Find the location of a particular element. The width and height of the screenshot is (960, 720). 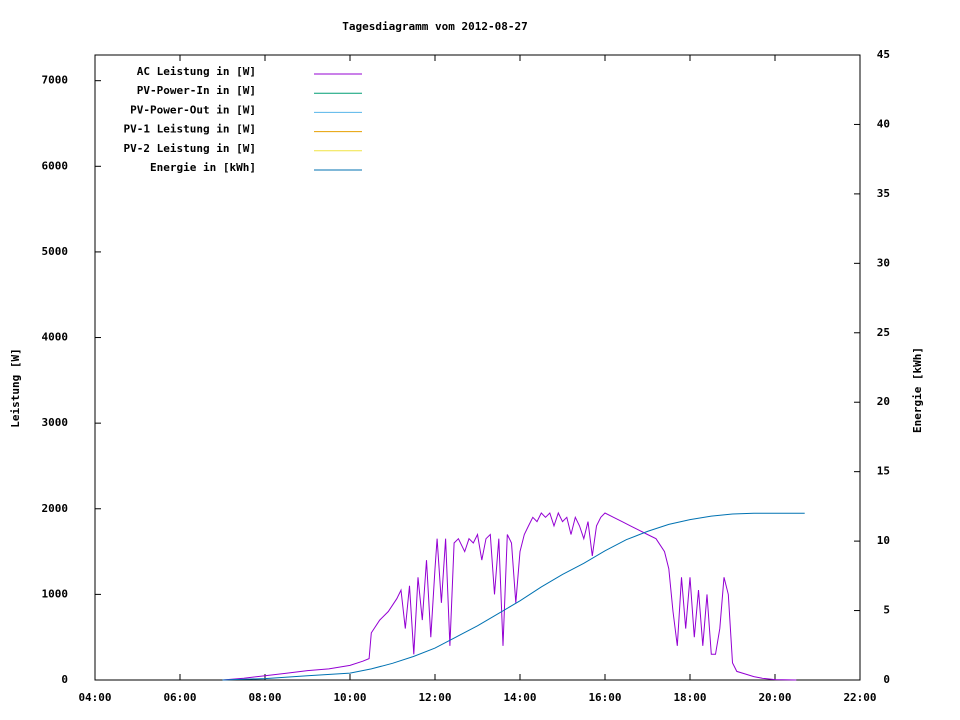

chart-title: Tagesdiagramm vom 2012-08-27 is located at coordinates (434, 26).